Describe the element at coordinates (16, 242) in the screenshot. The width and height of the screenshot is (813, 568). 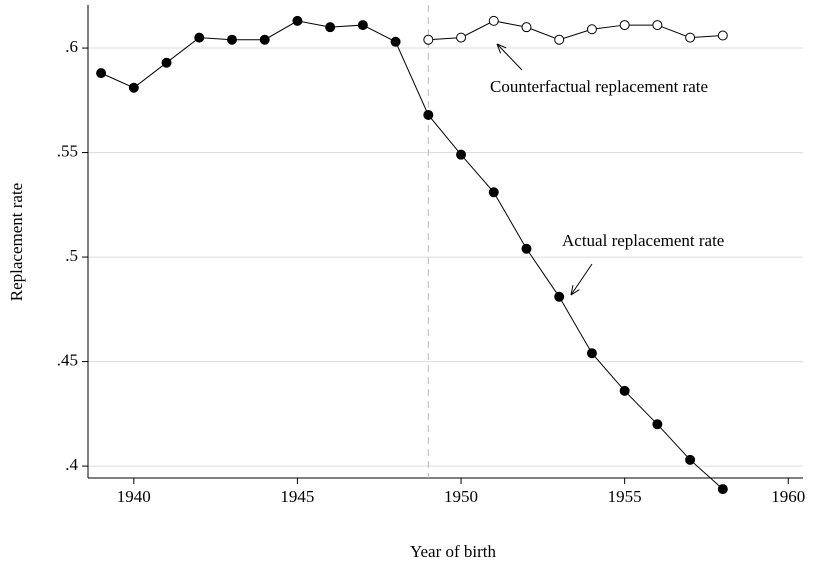
I see `y-axis-label: Replacement rate` at that location.